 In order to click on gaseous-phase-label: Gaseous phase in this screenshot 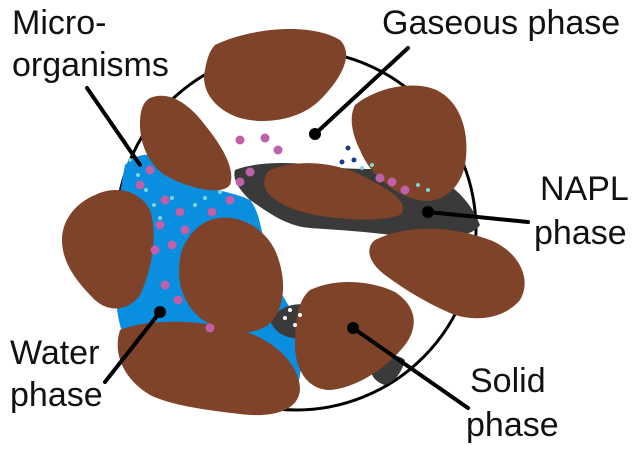, I will do `click(501, 23)`.